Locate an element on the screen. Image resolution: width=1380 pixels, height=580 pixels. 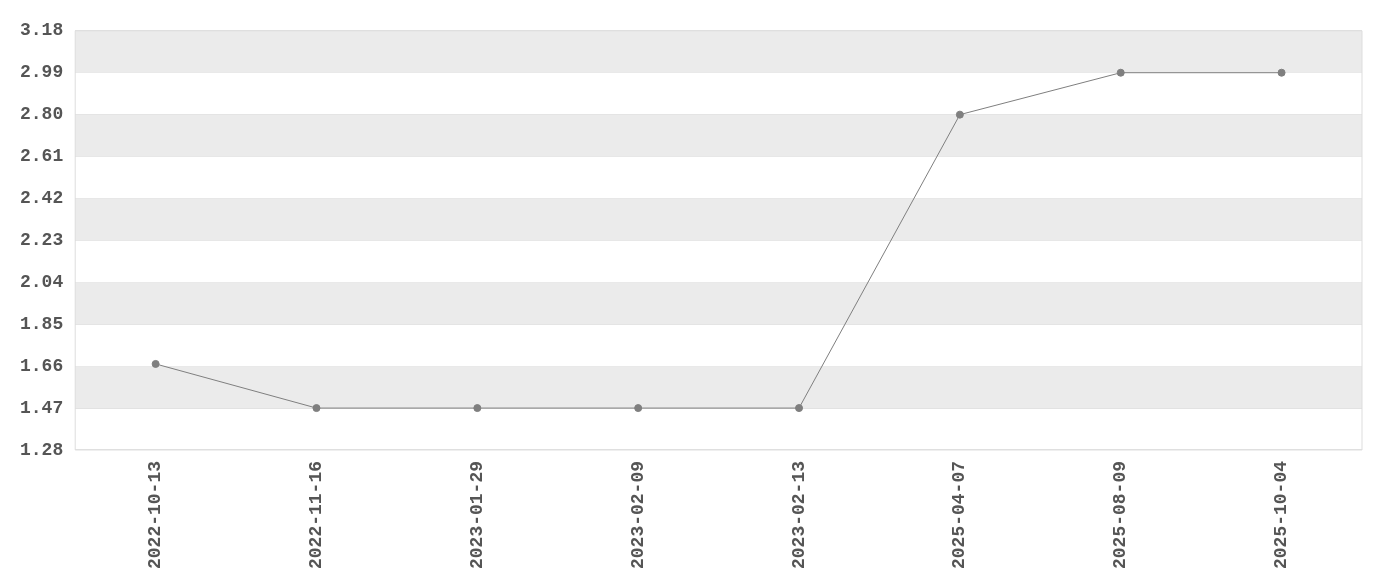
x-tick-label: 2025-08-09 is located at coordinates (1120, 515).